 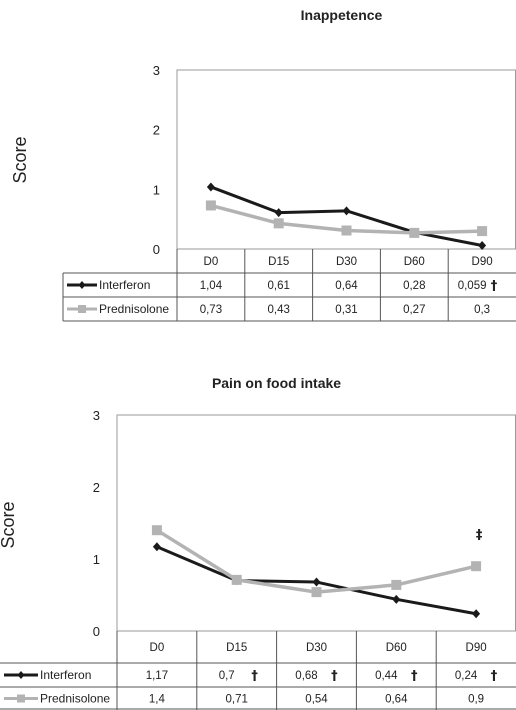 I want to click on data-label: 0,24, so click(x=466, y=676).